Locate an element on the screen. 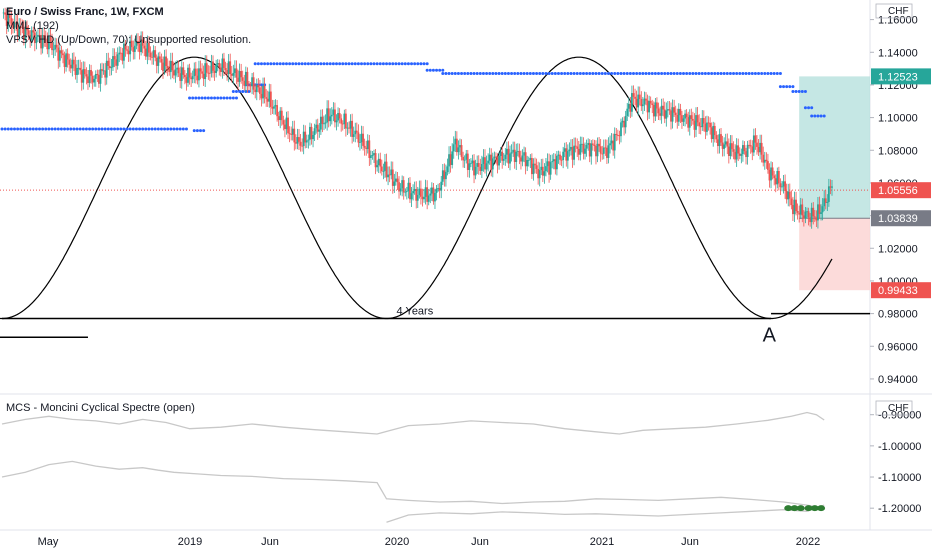 The image size is (932, 555). mcs-legend: MCS - Moncini Cyclical Spectre (open) is located at coordinates (100, 408).